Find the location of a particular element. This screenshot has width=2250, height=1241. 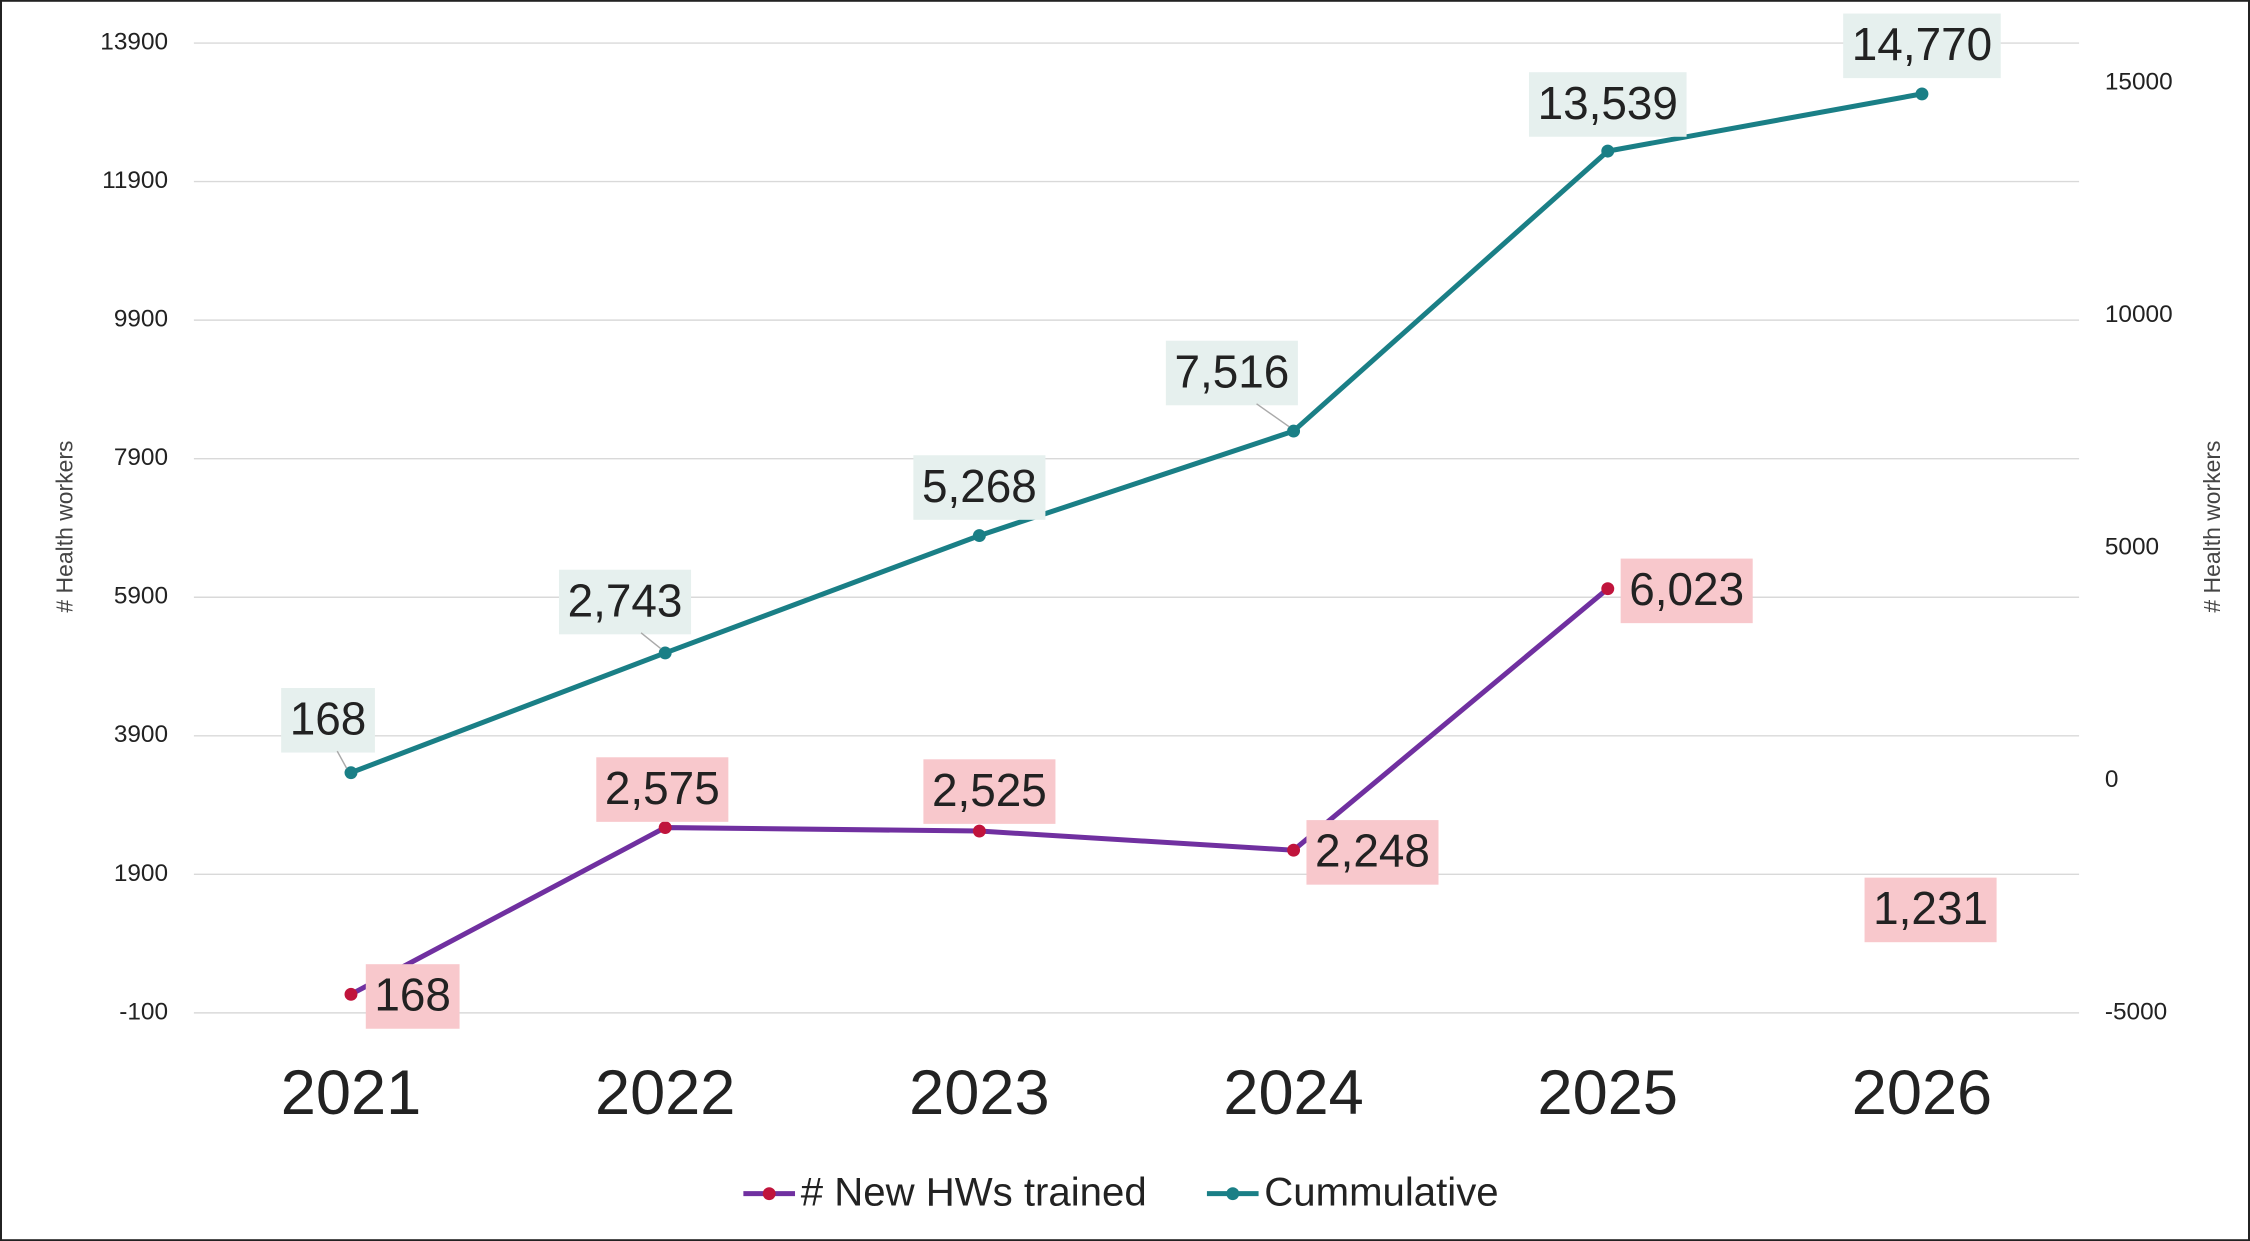

x-tick-label: 2021 is located at coordinates (351, 1093).